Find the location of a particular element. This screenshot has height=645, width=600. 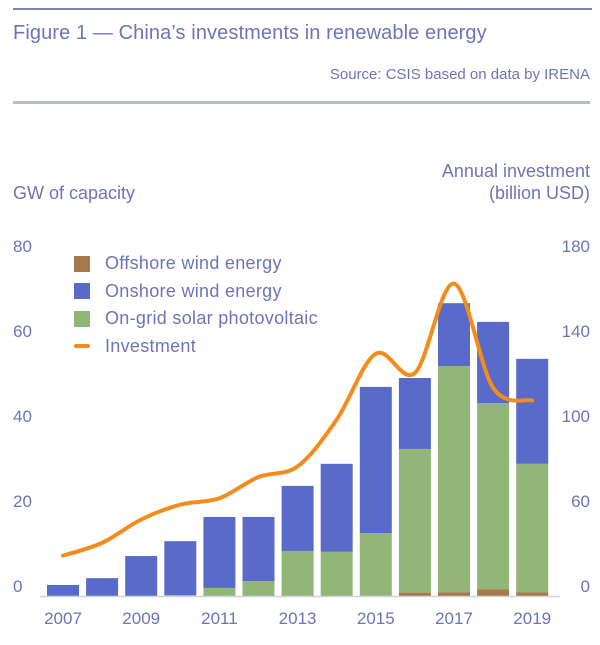

bar-onshore-2016 is located at coordinates (414, 413).